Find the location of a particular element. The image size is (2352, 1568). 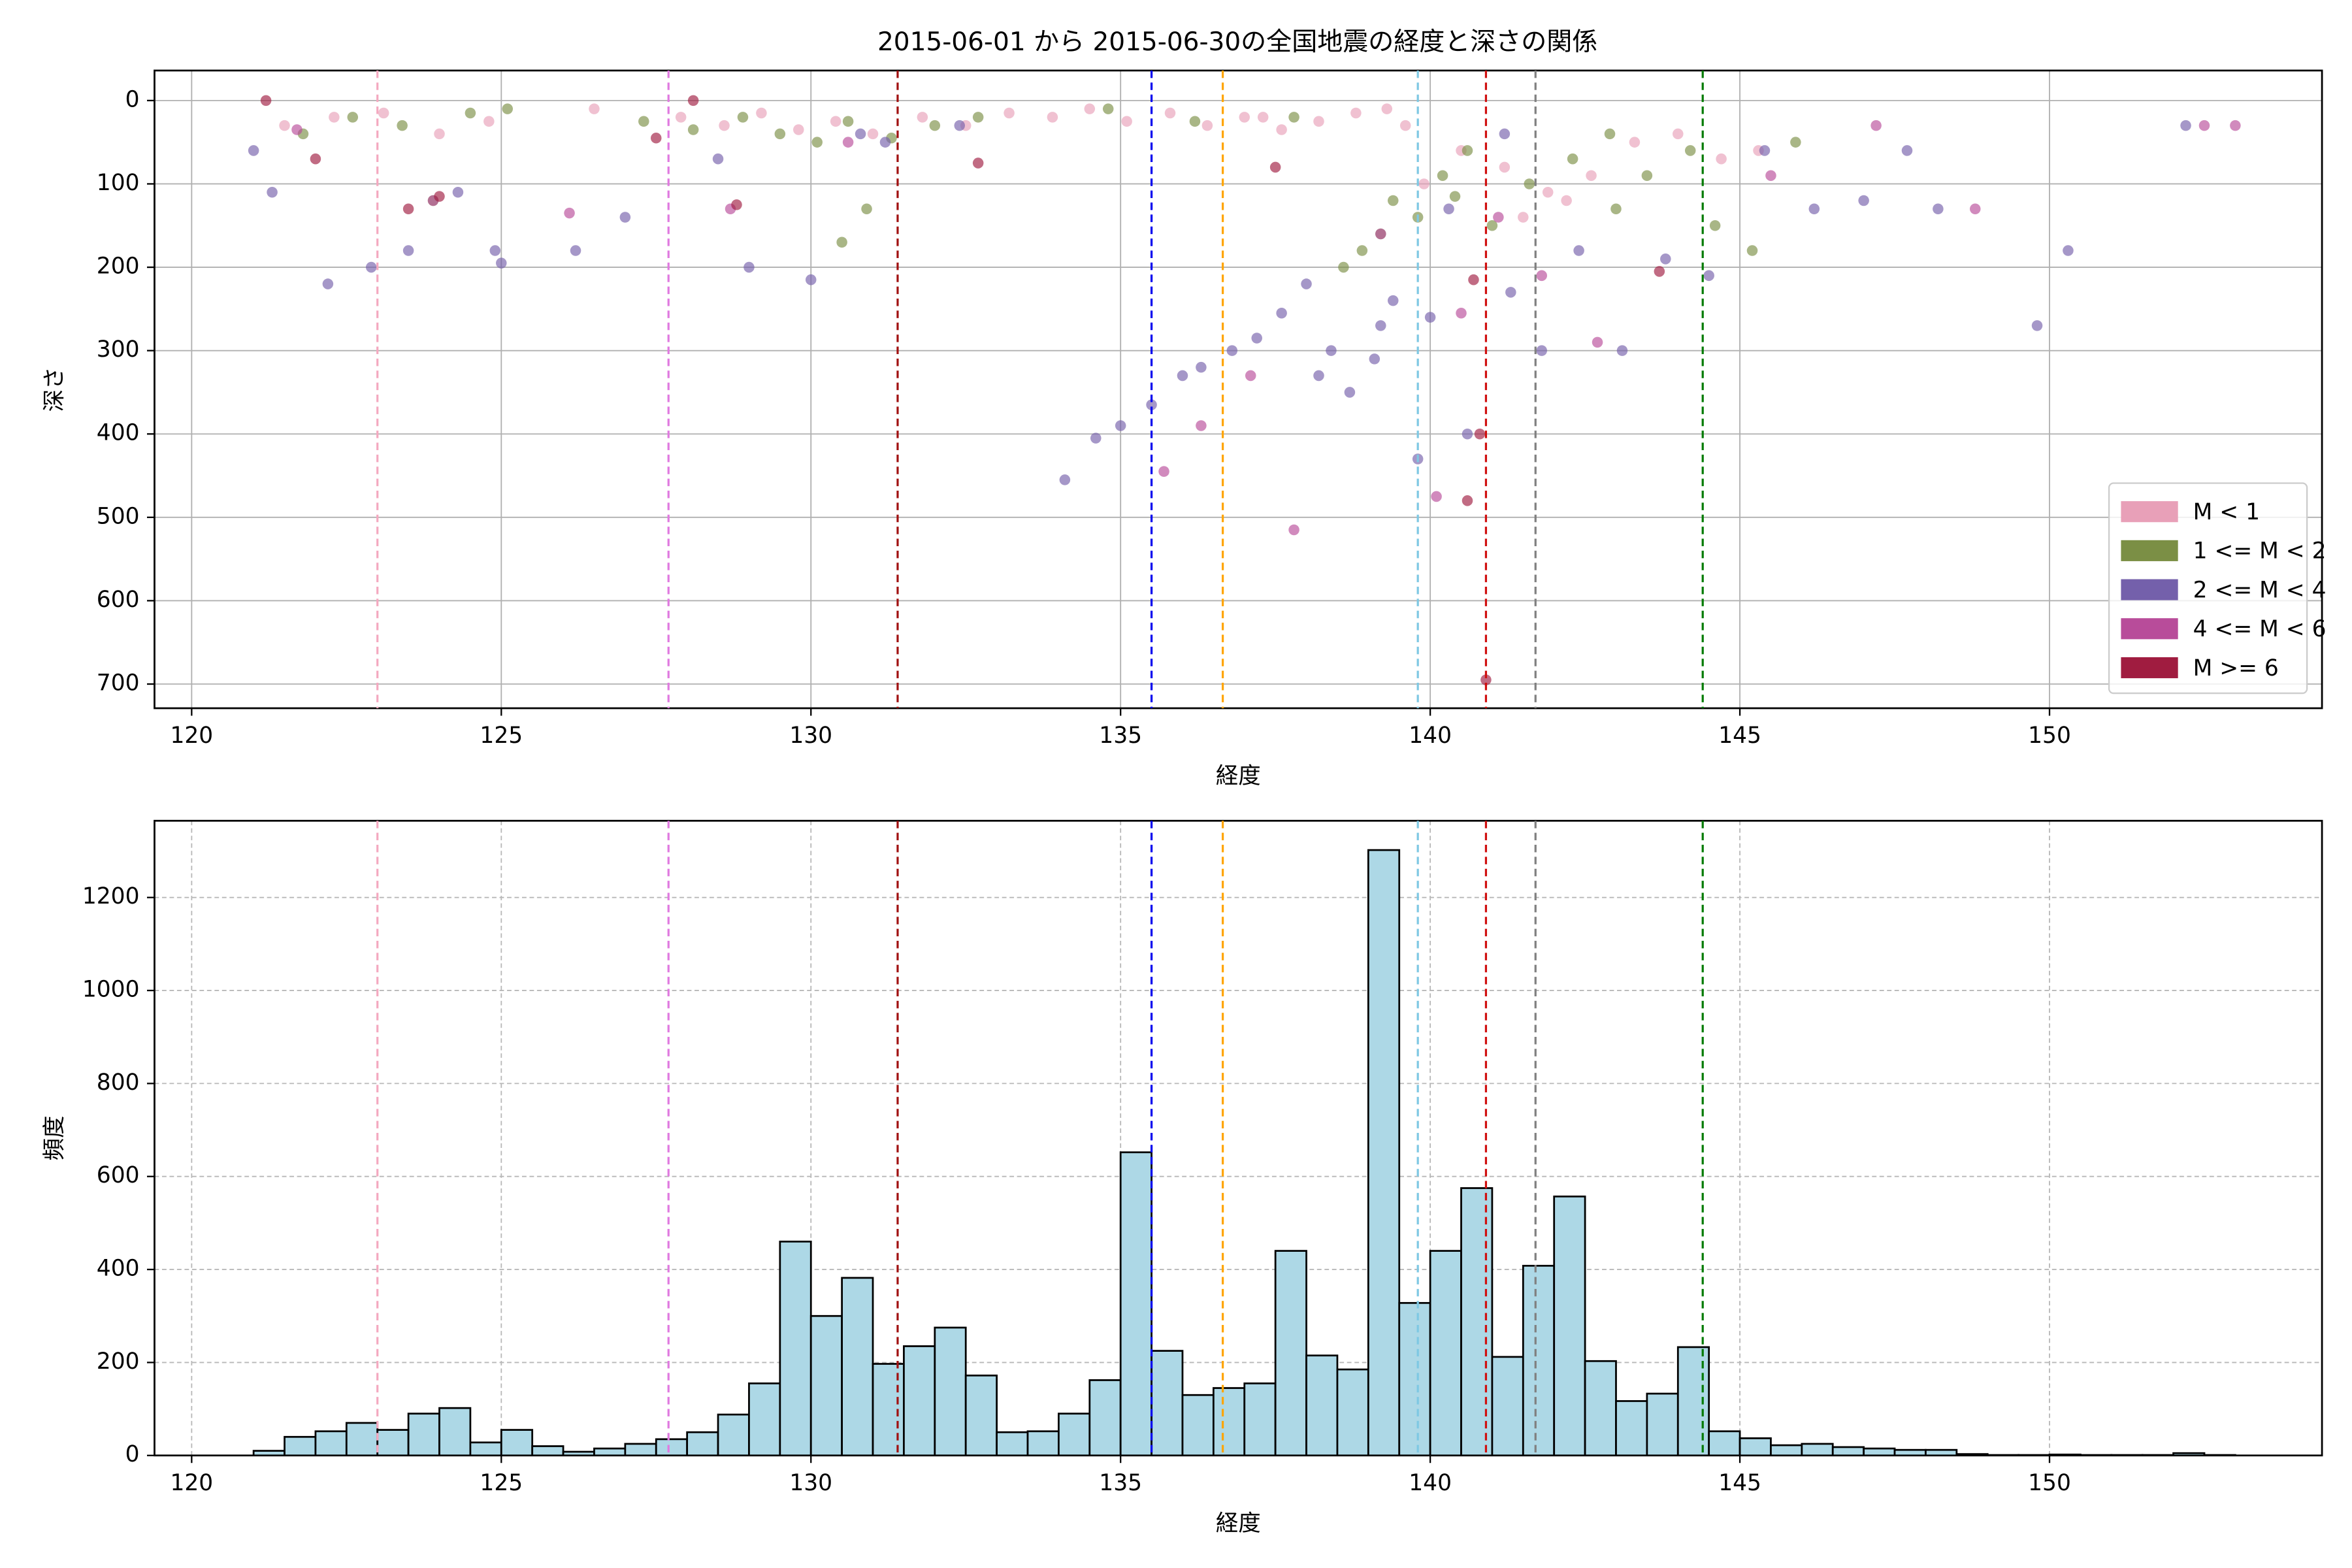

chart-title: 2015-06-01 から 2015-06-30の全国地震の経度と深さの関係 is located at coordinates (1237, 42).